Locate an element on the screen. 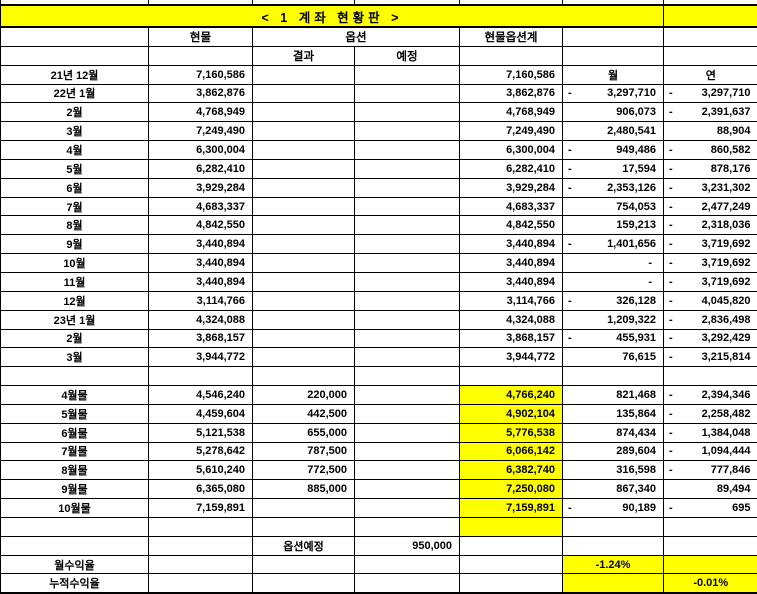 The image size is (757, 594). title-side-cell is located at coordinates (710, 16).